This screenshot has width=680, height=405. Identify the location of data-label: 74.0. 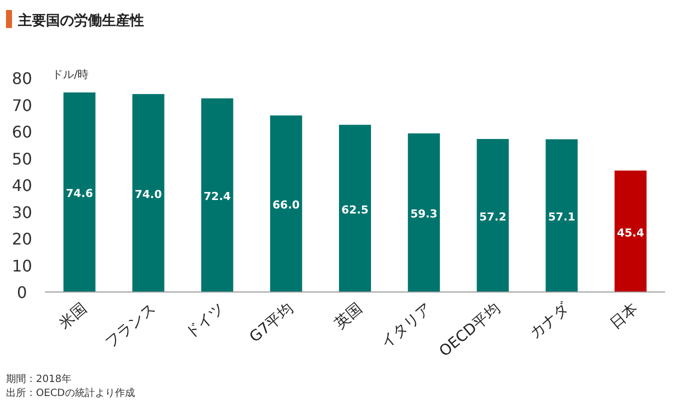
(148, 195).